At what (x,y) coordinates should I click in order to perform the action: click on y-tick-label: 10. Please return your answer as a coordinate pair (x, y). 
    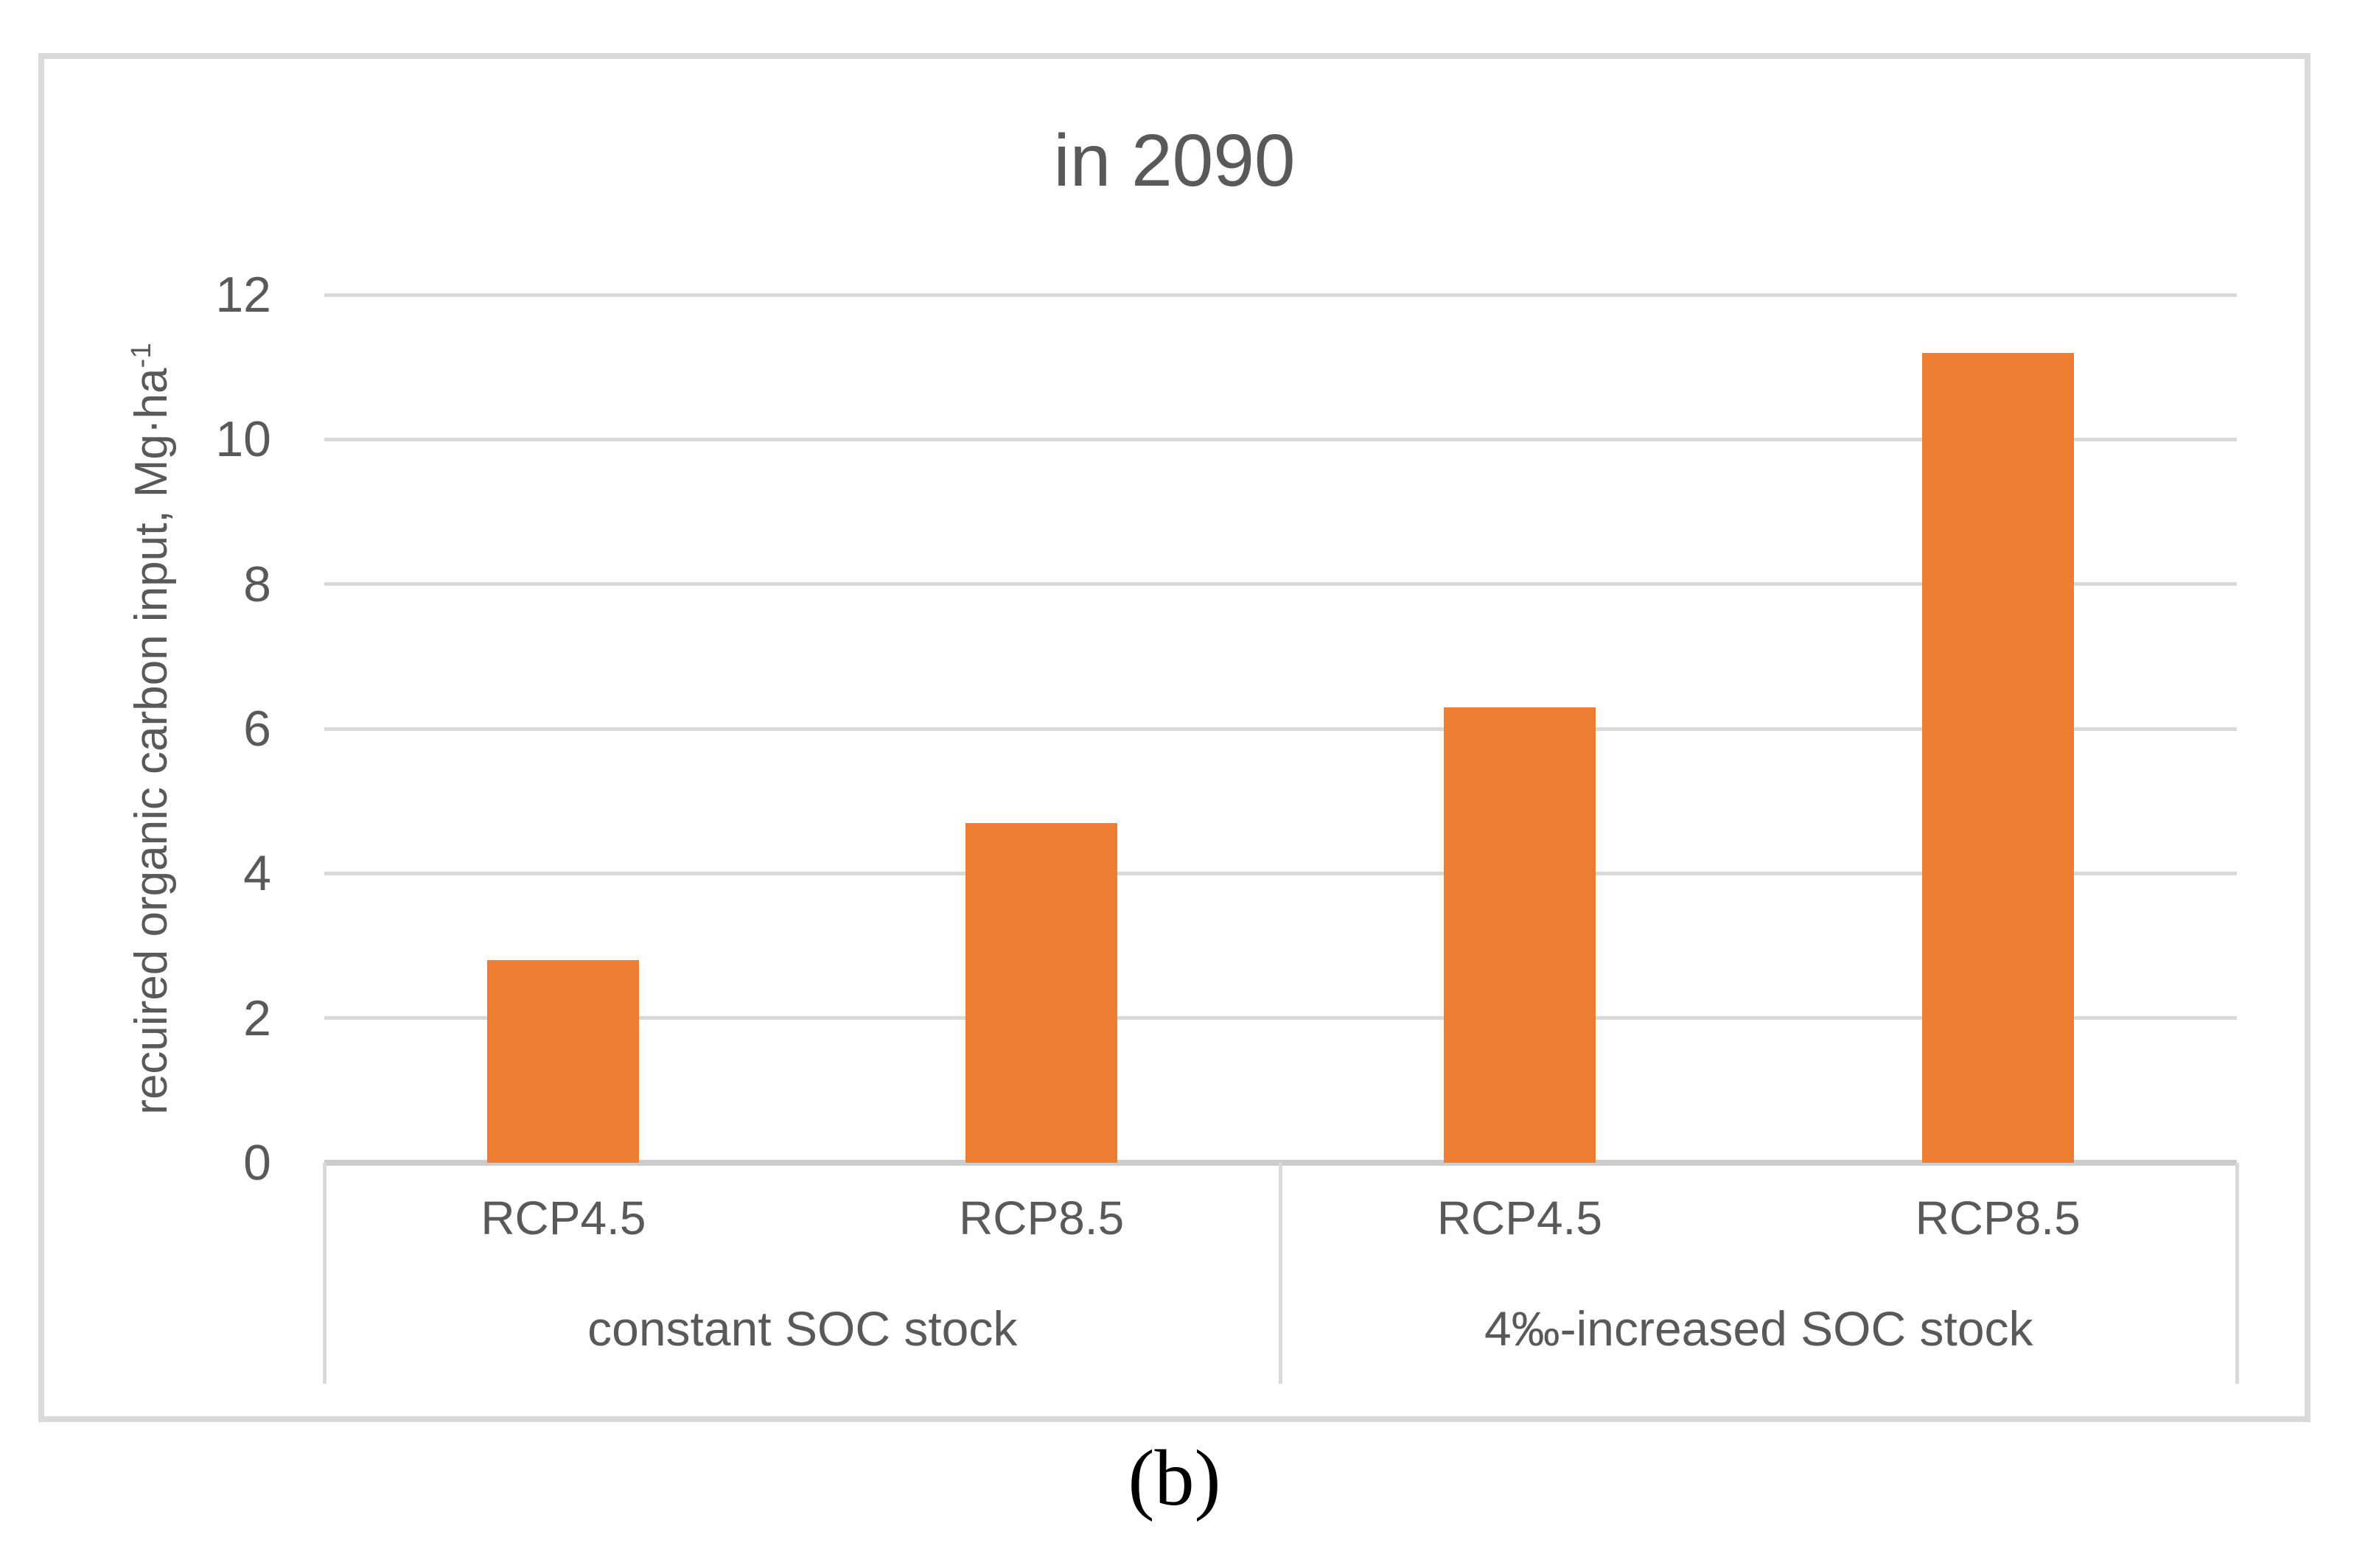
    Looking at the image, I should click on (243, 439).